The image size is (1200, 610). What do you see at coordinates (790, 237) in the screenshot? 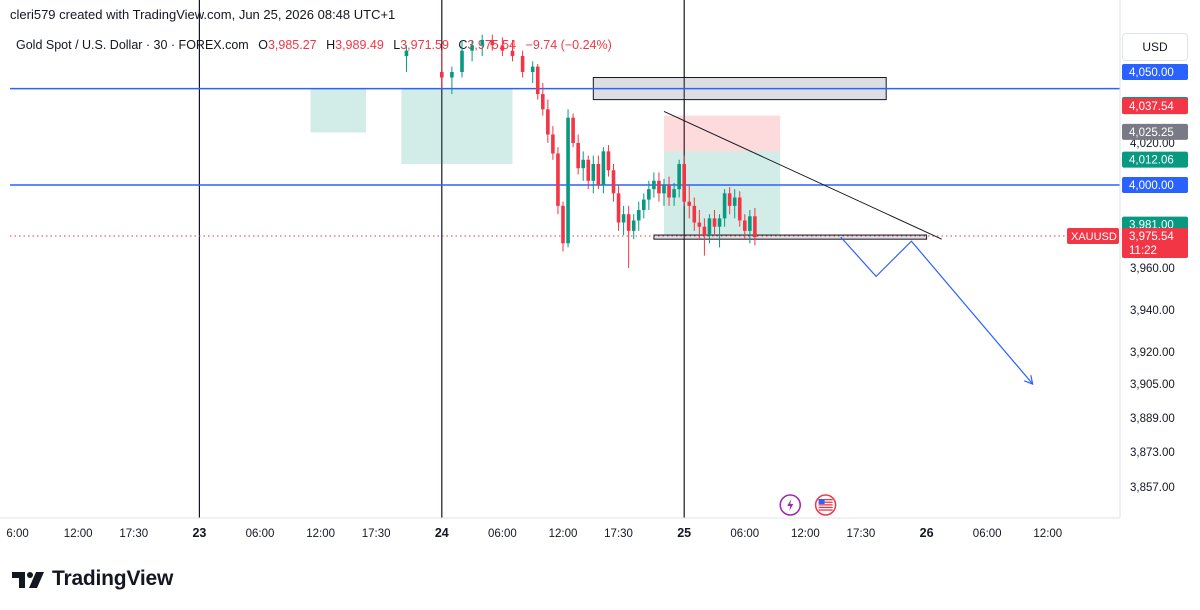
I see `zone-rectangle` at bounding box center [790, 237].